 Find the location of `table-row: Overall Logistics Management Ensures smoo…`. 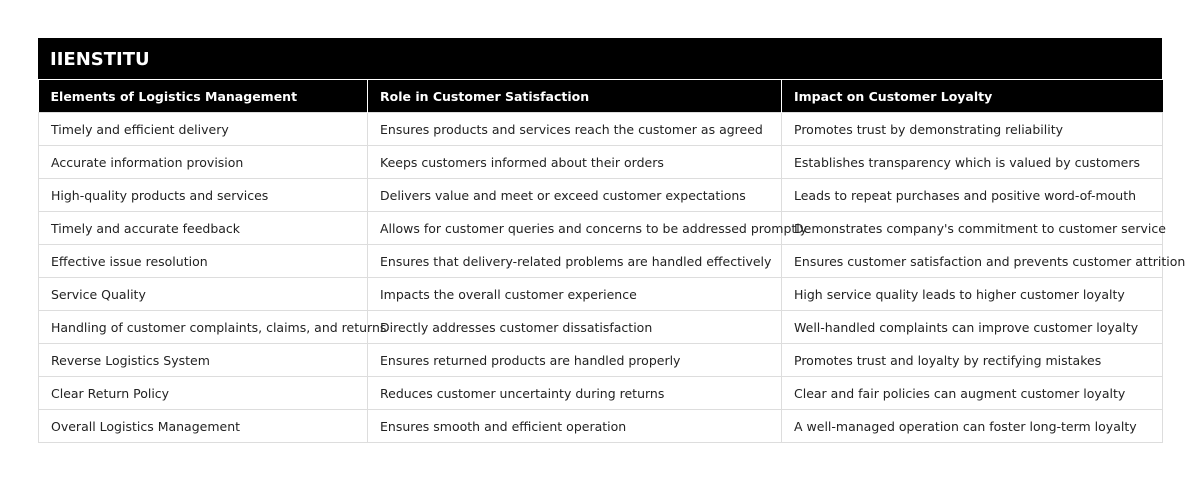

table-row: Overall Logistics Management Ensures smoo… is located at coordinates (600, 426).